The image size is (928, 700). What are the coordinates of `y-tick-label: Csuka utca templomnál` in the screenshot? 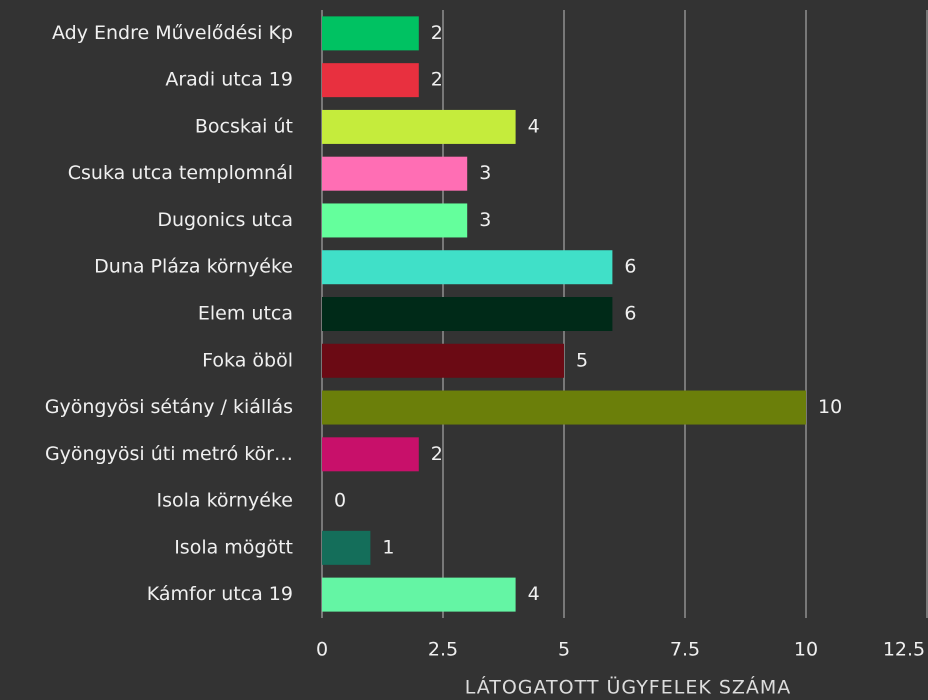 It's located at (180, 173).